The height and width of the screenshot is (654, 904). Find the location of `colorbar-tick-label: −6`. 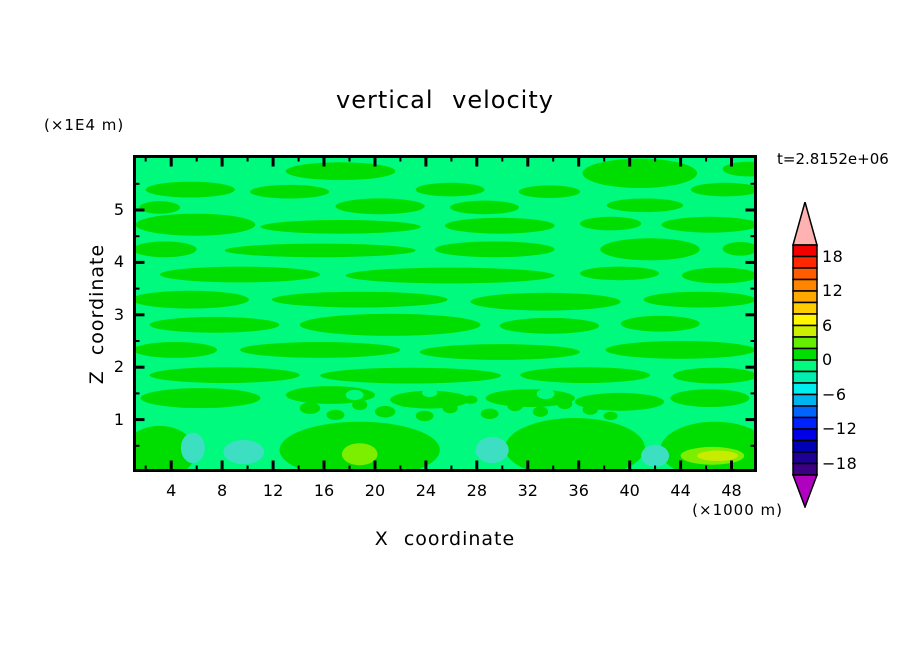

colorbar-tick-label: −6 is located at coordinates (834, 394).